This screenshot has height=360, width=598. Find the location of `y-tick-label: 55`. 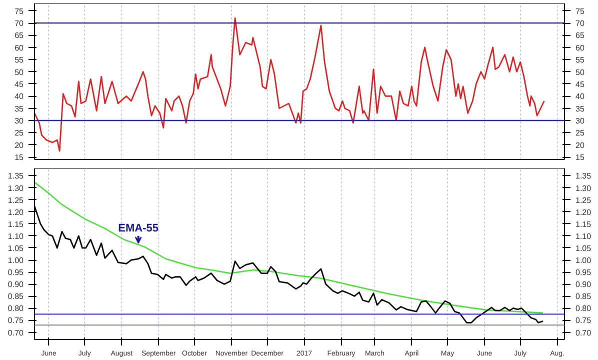

y-tick-label: 55 is located at coordinates (19, 60).